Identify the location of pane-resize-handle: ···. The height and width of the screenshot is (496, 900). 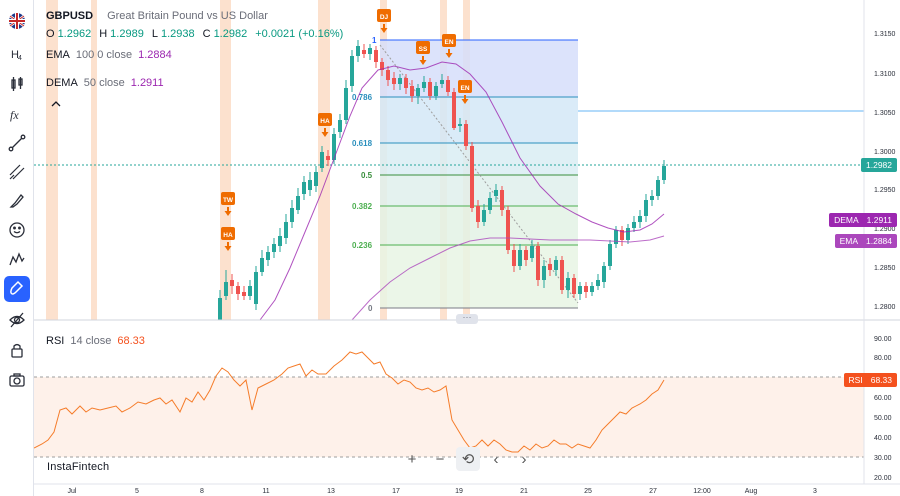
(467, 318).